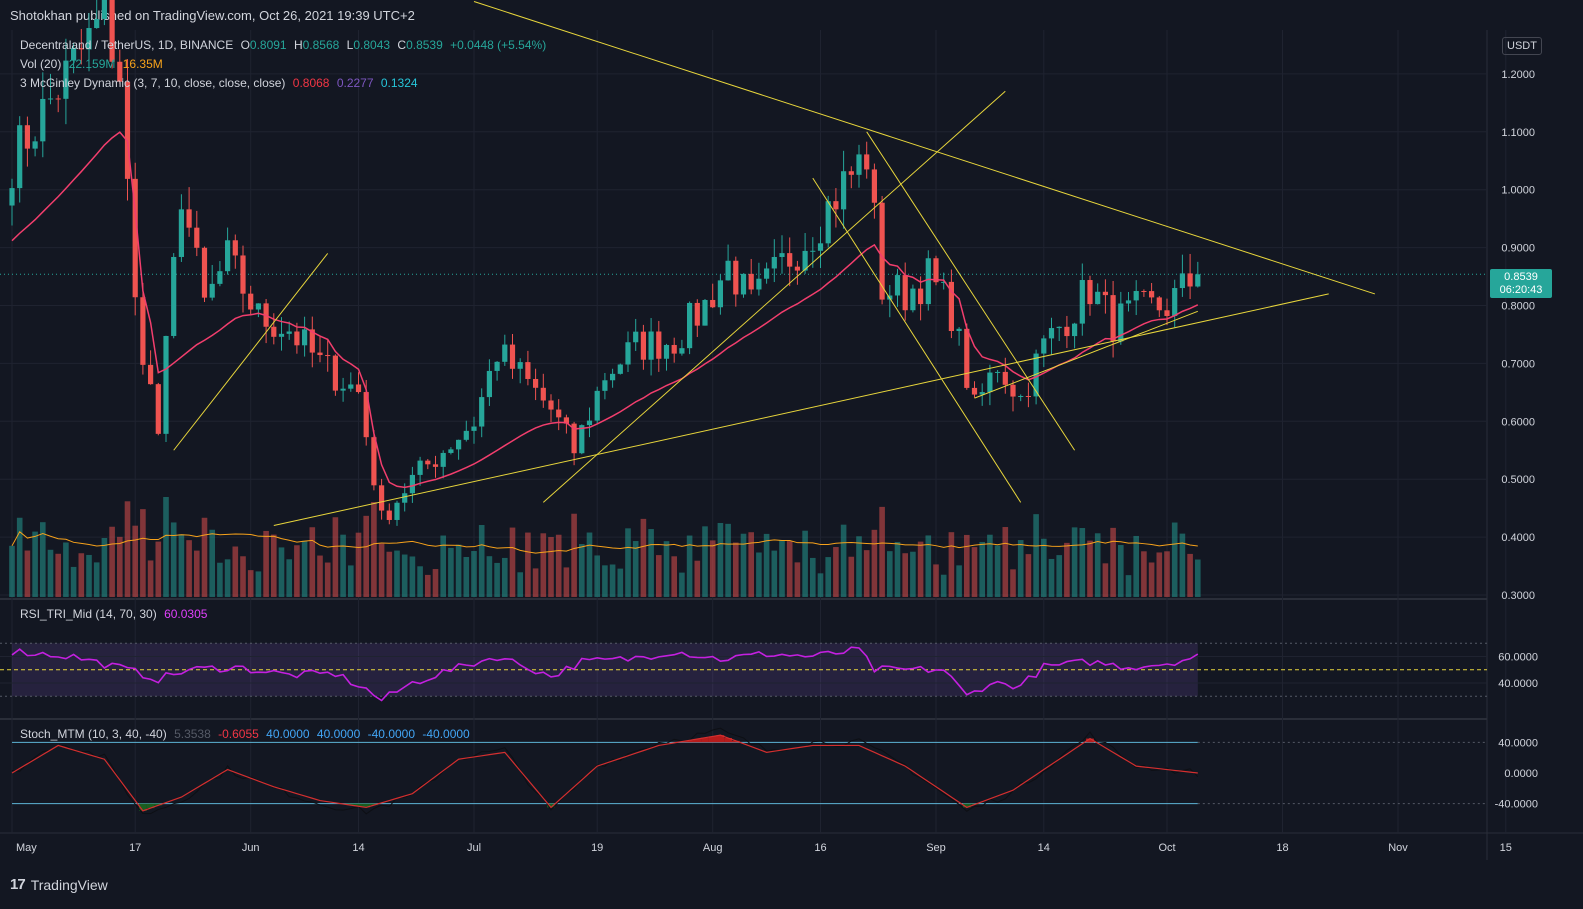  I want to click on volume-label: Vol (20), so click(41, 64).